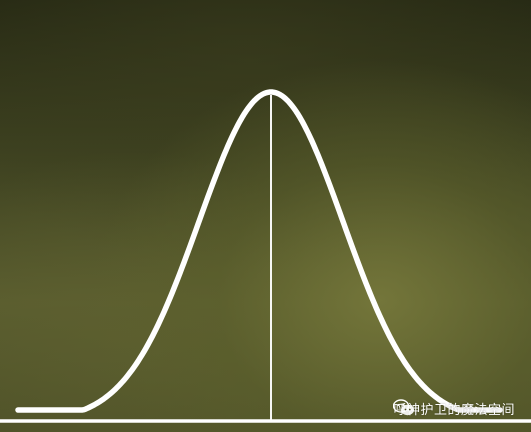 Image resolution: width=531 pixels, height=432 pixels. I want to click on watermark-text: 呼神护卫的魔法空间, so click(454, 410).